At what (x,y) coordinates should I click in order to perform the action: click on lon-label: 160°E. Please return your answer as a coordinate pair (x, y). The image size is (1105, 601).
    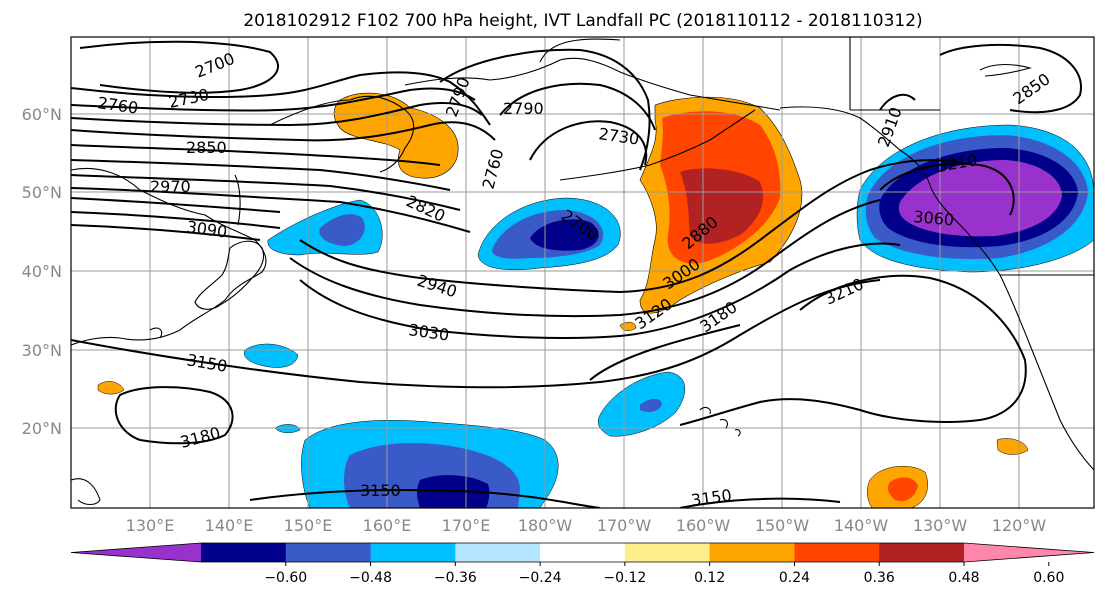
    Looking at the image, I should click on (387, 525).